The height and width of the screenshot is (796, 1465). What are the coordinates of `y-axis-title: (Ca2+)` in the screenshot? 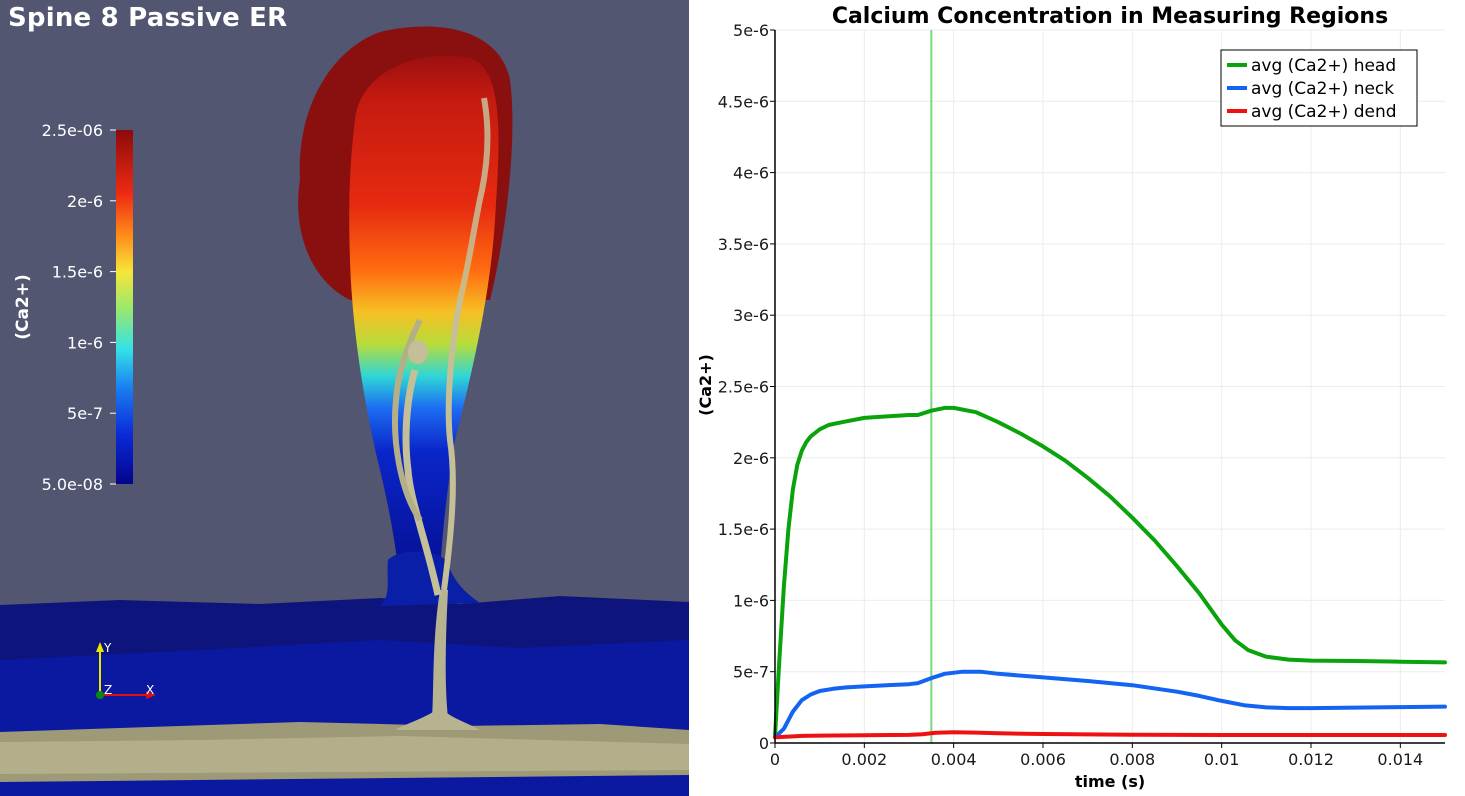 It's located at (705, 385).